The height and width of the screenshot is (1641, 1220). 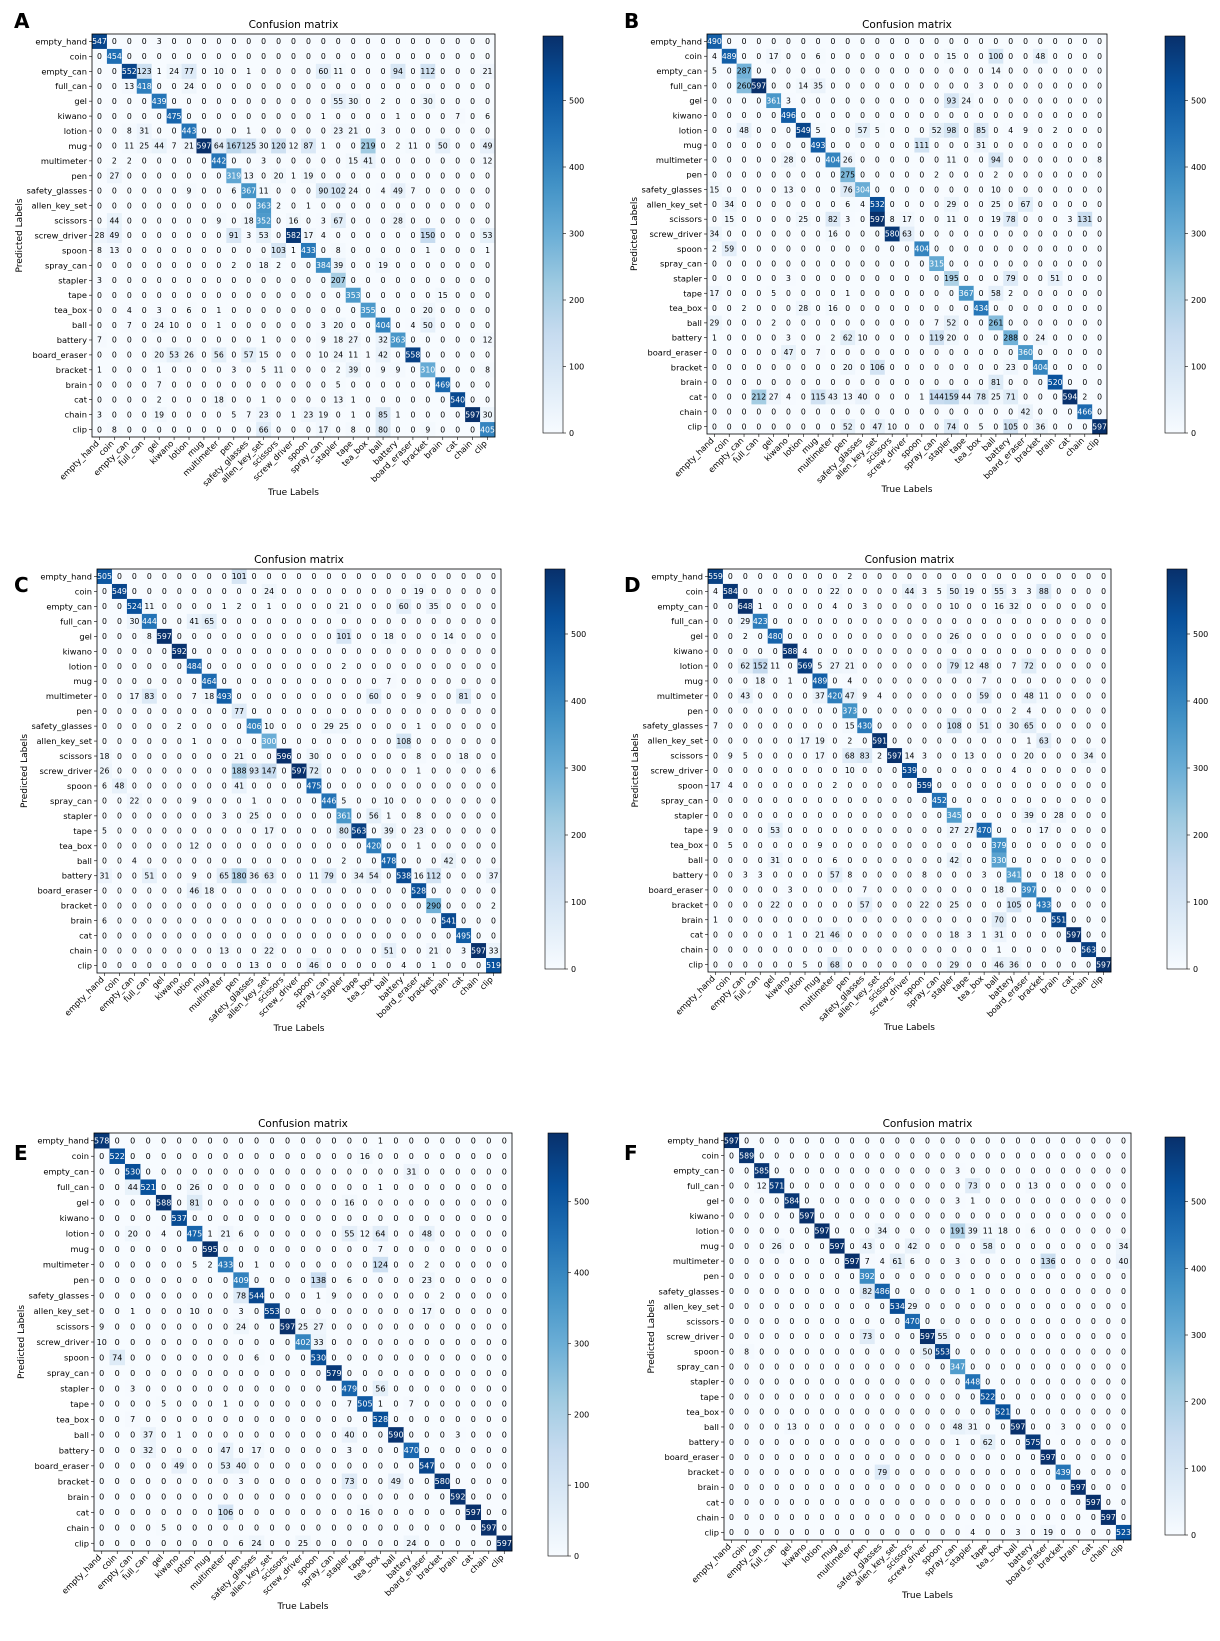 I want to click on cell-value-label: 7, so click(x=412, y=190).